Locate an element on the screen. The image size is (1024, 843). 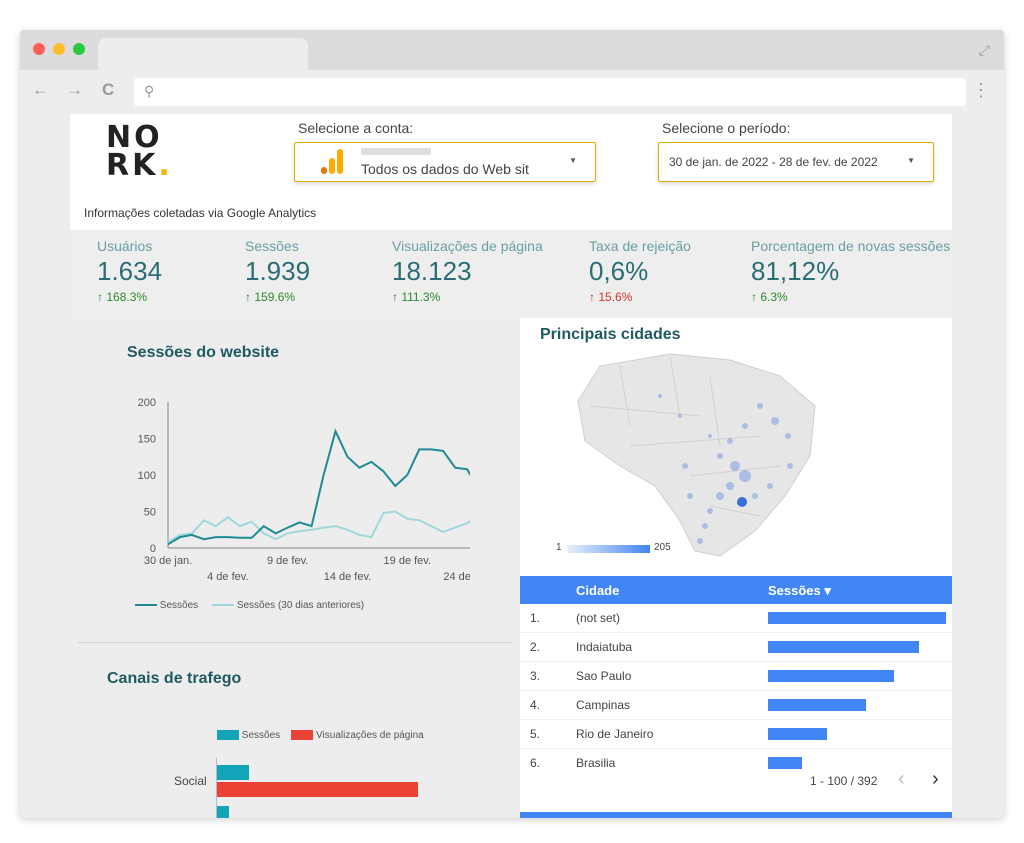
bar-pageviews-social is located at coordinates (317, 789).